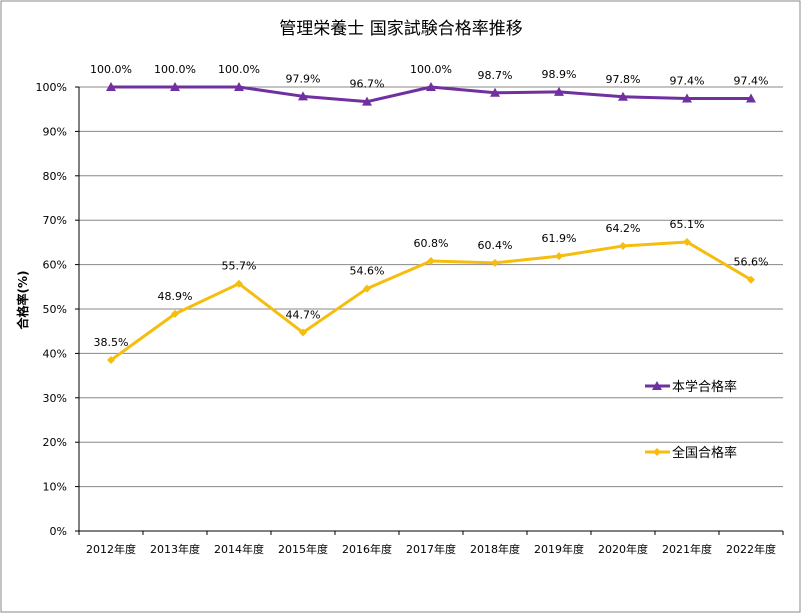 Image resolution: width=802 pixels, height=614 pixels. I want to click on x-tick-label: 2019年度, so click(559, 549).